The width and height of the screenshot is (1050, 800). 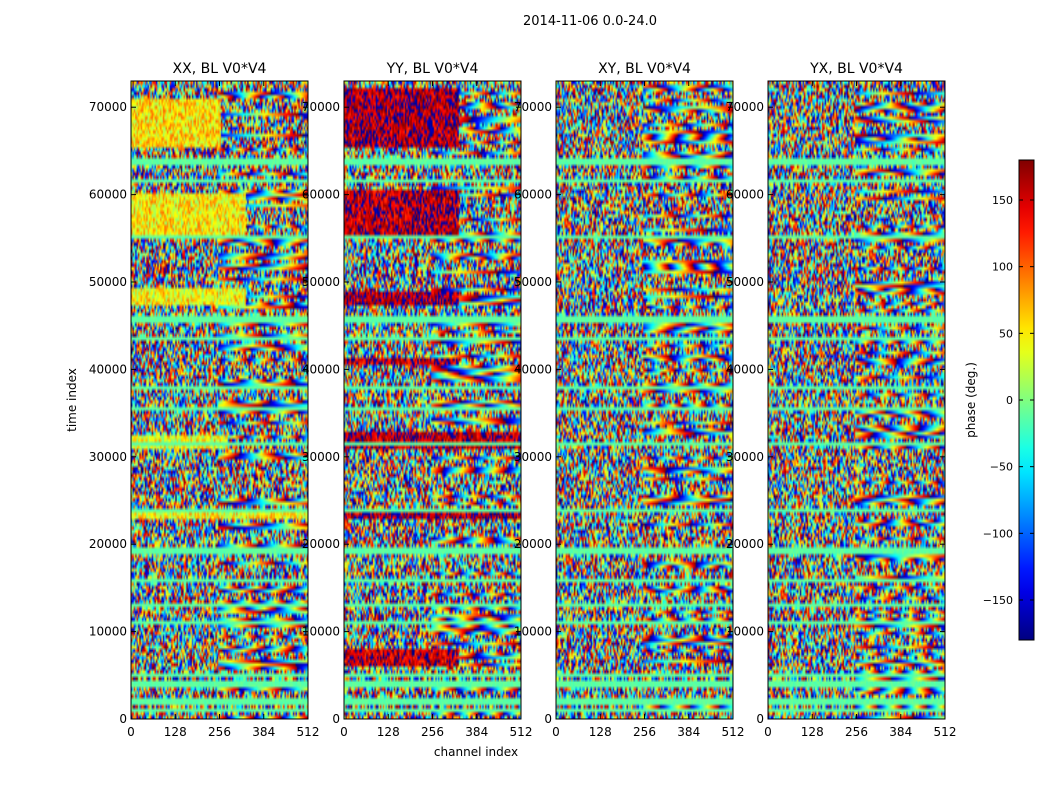 I want to click on y-tick-label-xy-0: 0, so click(x=548, y=719).